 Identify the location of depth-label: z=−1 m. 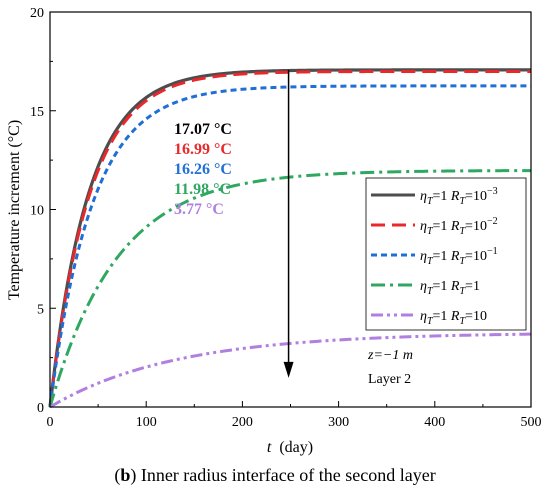
(390, 355).